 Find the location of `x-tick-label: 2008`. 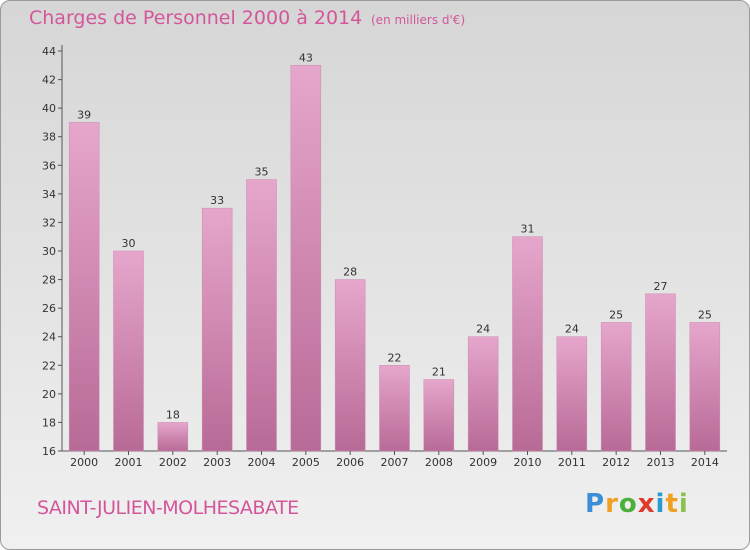

x-tick-label: 2008 is located at coordinates (439, 462).